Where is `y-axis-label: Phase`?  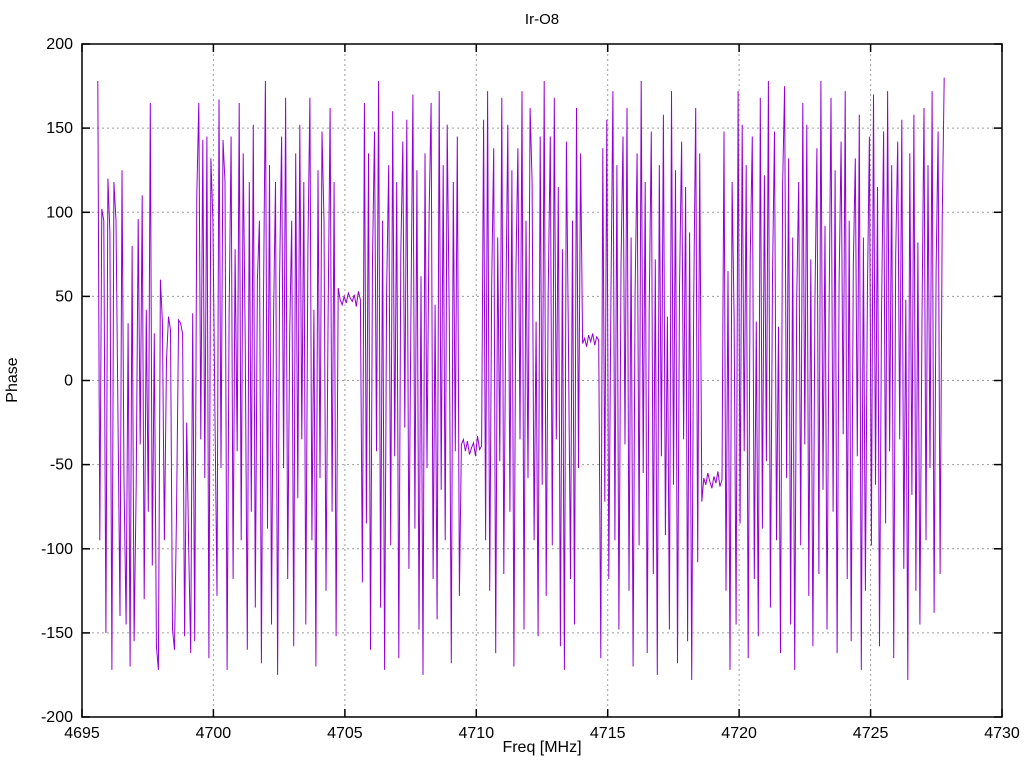
y-axis-label: Phase is located at coordinates (12, 379).